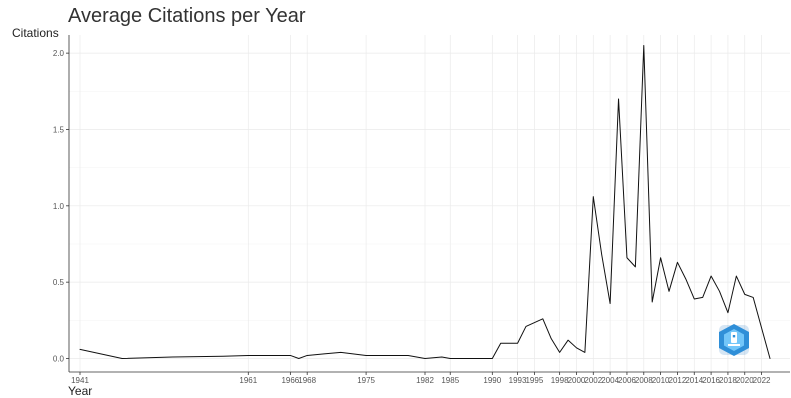 This screenshot has width=791, height=398. Describe the element at coordinates (610, 380) in the screenshot. I see `x-tick-label: 2004` at that location.